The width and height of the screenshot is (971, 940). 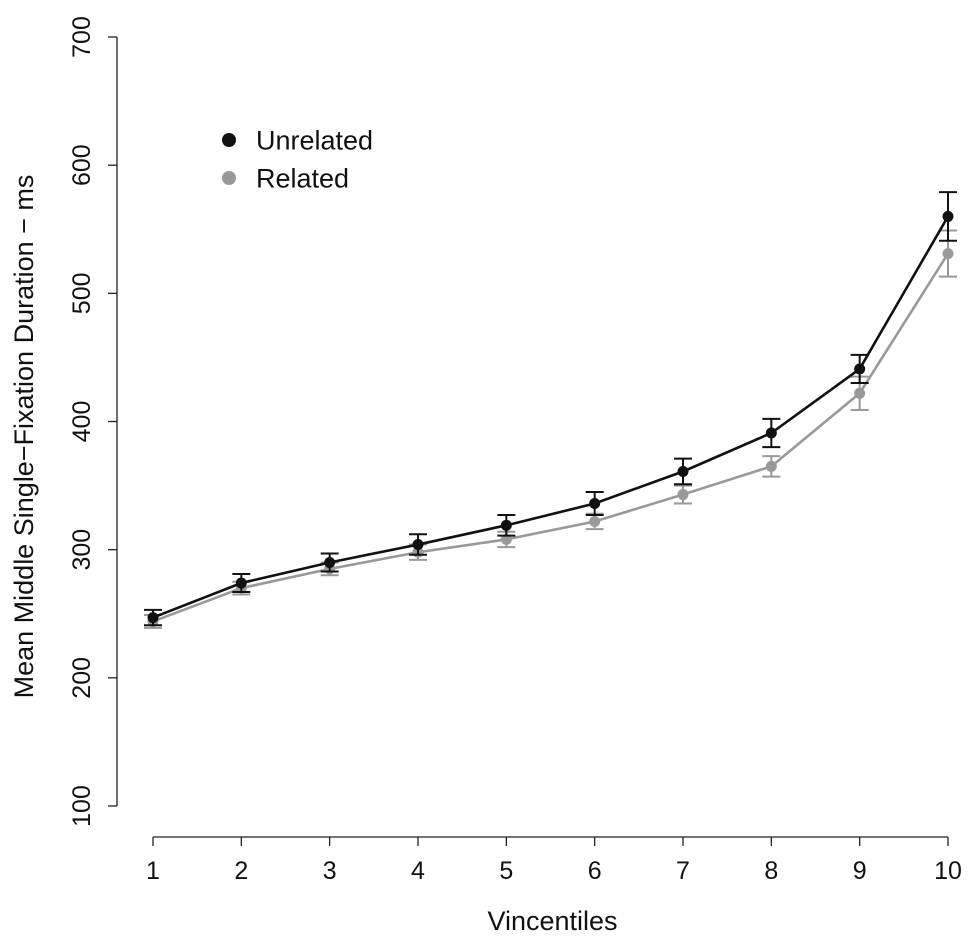 I want to click on y-tick-label: 400, so click(x=82, y=422).